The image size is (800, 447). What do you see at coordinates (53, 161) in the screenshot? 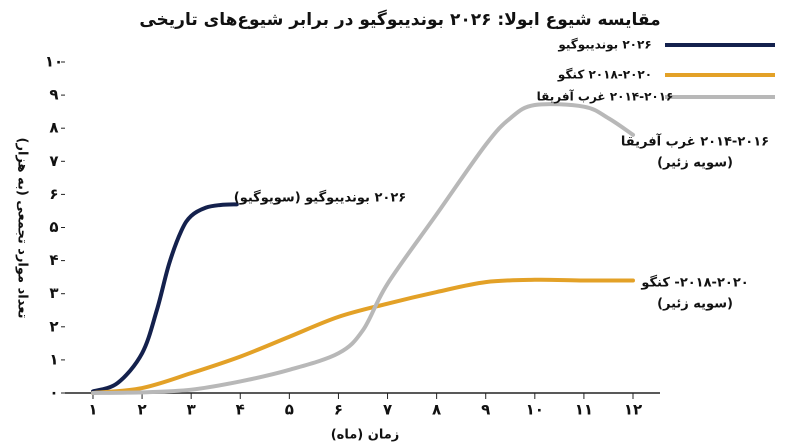
I see `y-tick-label: ۷` at bounding box center [53, 161].